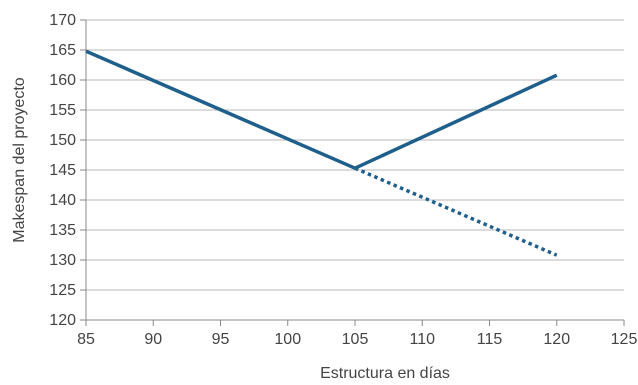 The image size is (638, 385). Describe the element at coordinates (62, 140) in the screenshot. I see `y-tick-label: 150` at that location.